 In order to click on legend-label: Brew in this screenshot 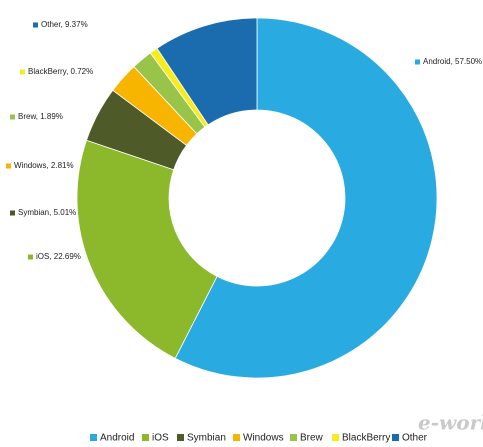, I will do `click(312, 438)`.